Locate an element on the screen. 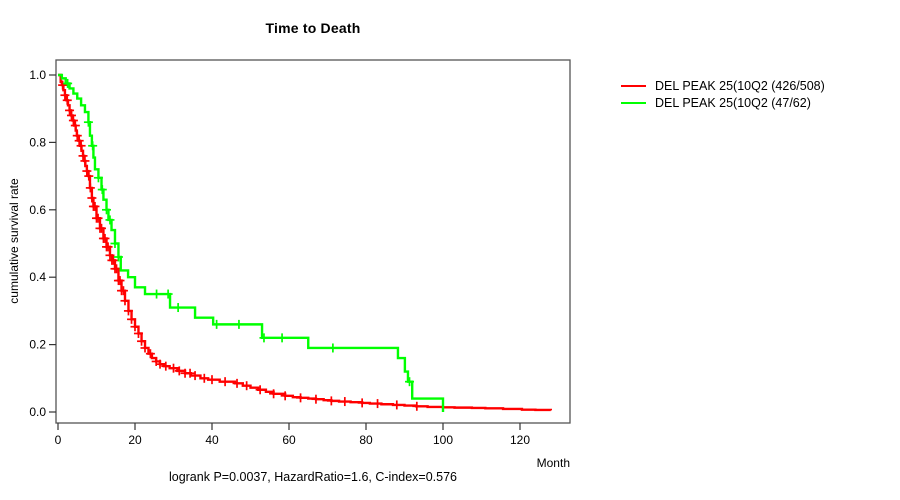 This screenshot has width=900, height=500. x-tick-label: 40 is located at coordinates (212, 440).